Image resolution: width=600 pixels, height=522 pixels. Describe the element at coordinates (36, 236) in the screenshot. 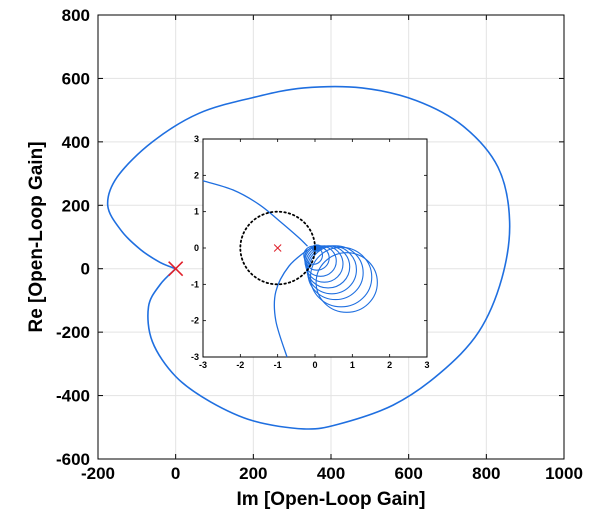

I see `y-axis-title: Re [Open-Loop Gain]` at that location.